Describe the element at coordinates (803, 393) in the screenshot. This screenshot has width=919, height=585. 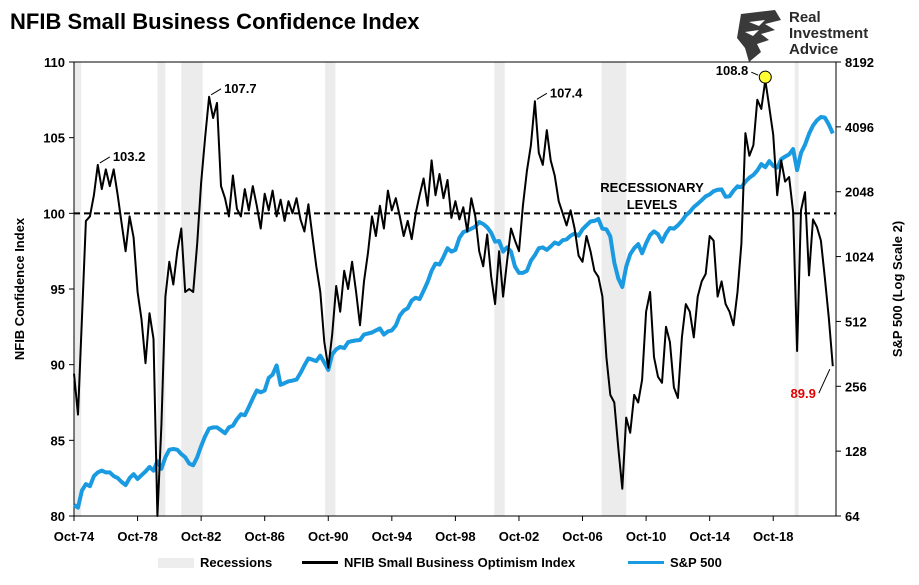
I see `annotation-label-latest: 89.9` at that location.